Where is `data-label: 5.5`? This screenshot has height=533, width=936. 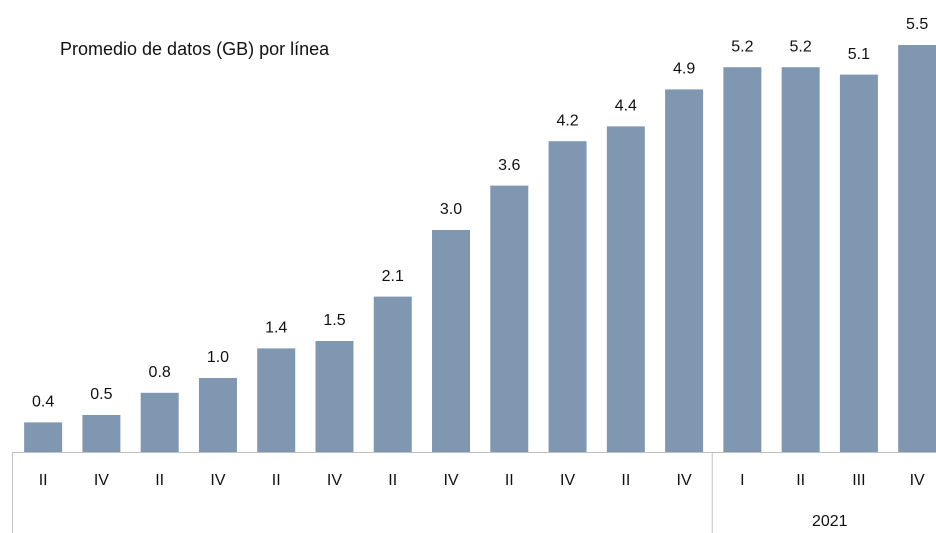
data-label: 5.5 is located at coordinates (917, 24).